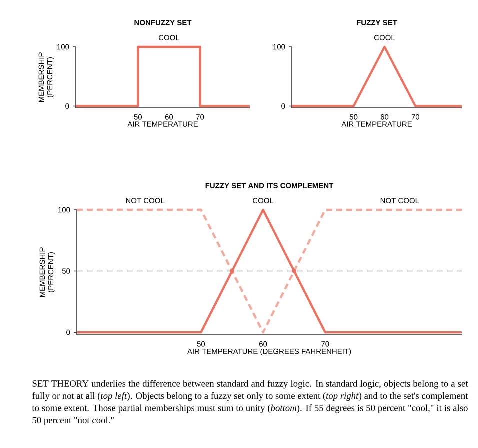  What do you see at coordinates (250, 403) in the screenshot?
I see `text: SET THEORY underlies the difference between standard and fuzzy logic. In standard logic, objects belong to a set fully or not at all (top left). Objects belong to a fuzzy set only to some extent (top right) and to the set's complement to some extent. Those partial memberships must sum to unity (bottom). If 55 degrees is 50 percent "cool," it is also 50 percent "not cool."` at bounding box center [250, 403].